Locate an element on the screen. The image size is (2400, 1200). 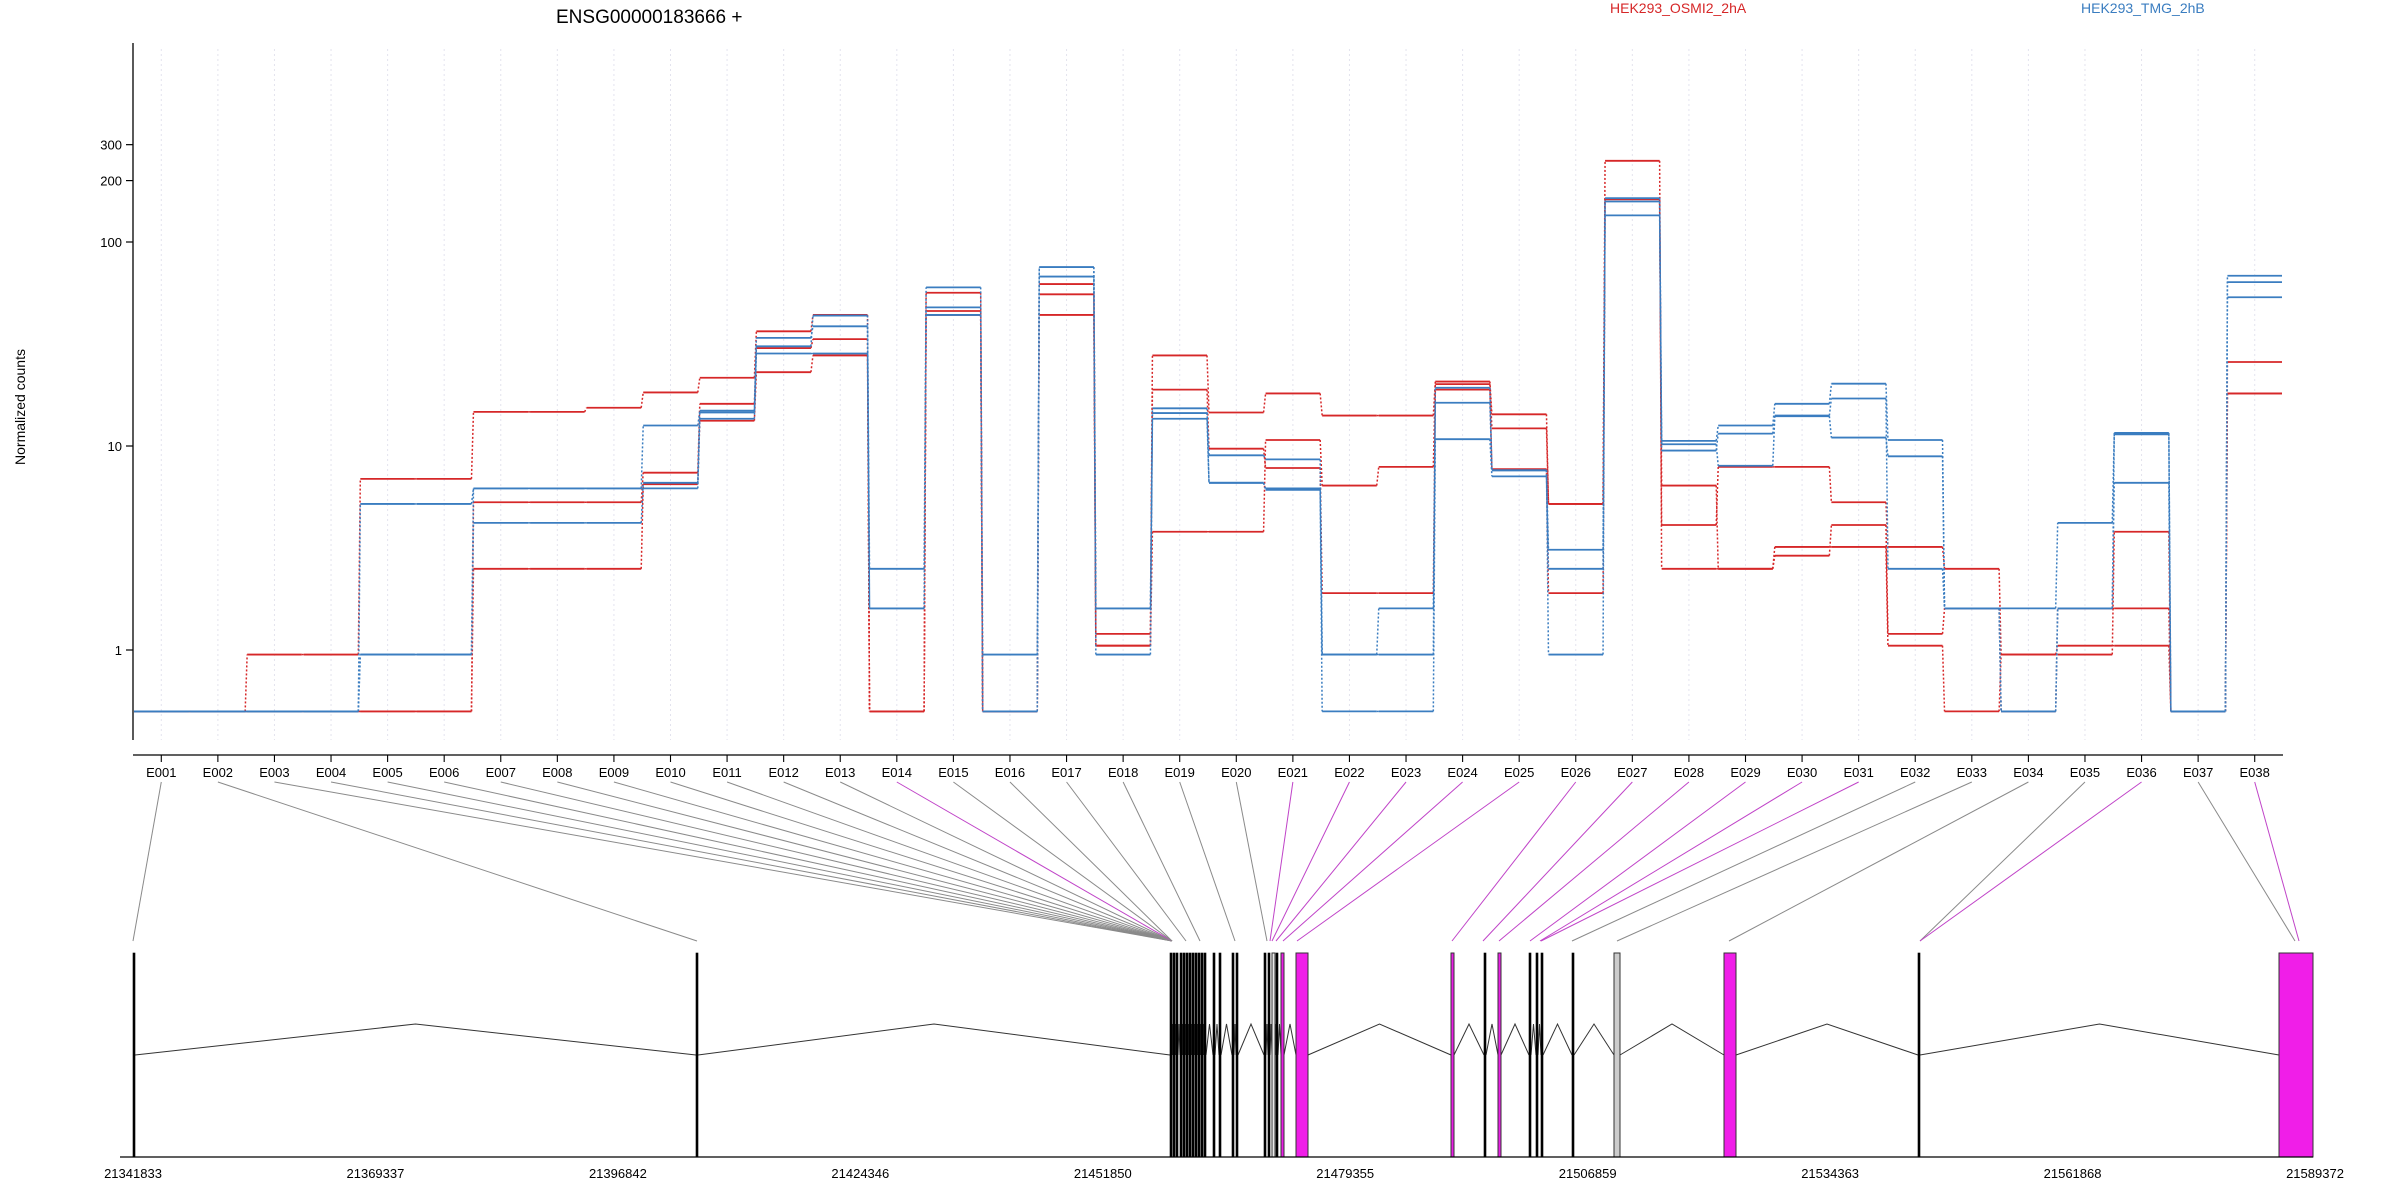
y-tick-label: 10 is located at coordinates (115, 446).